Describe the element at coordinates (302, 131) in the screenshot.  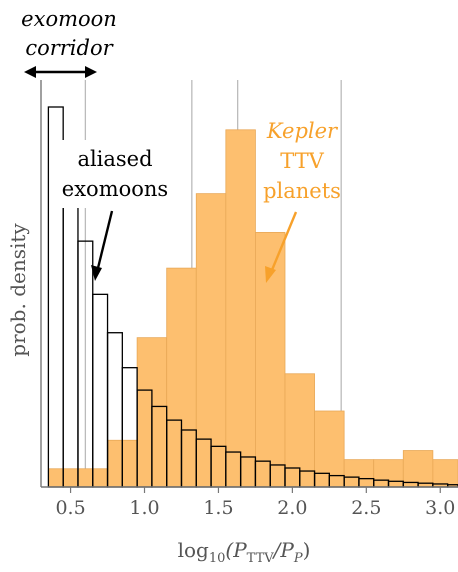
I see `kepler-label-line1: Kepler` at that location.